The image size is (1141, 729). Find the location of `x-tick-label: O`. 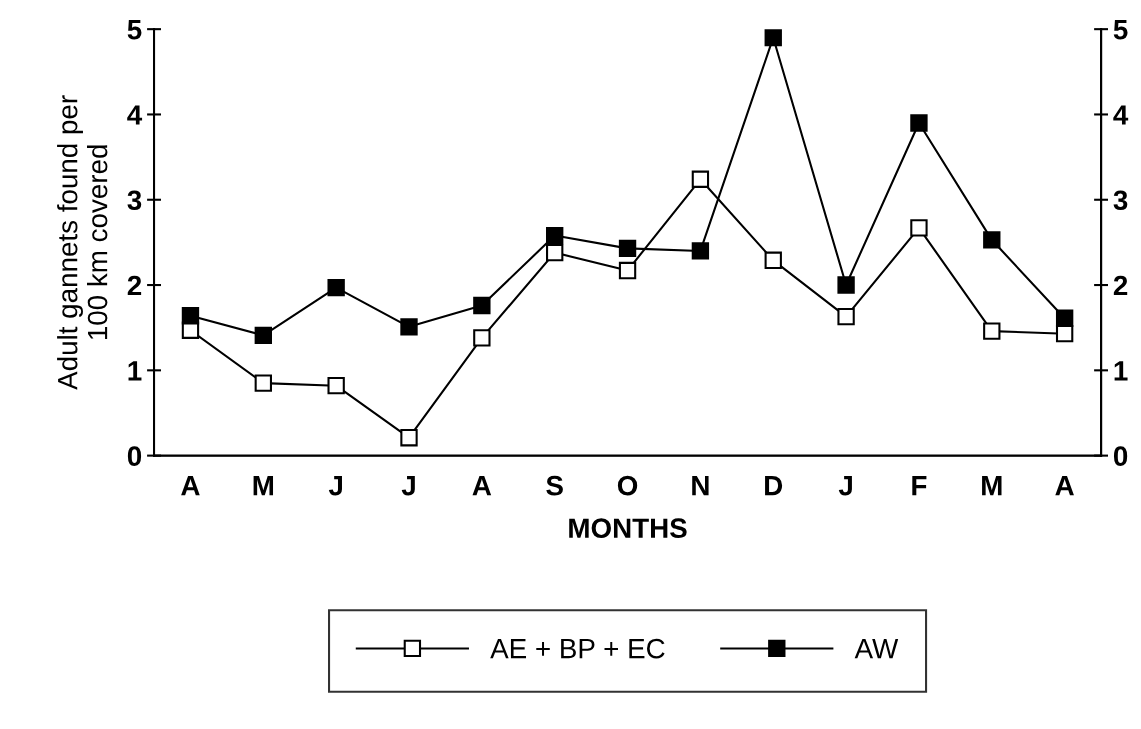

x-tick-label: O is located at coordinates (627, 485).